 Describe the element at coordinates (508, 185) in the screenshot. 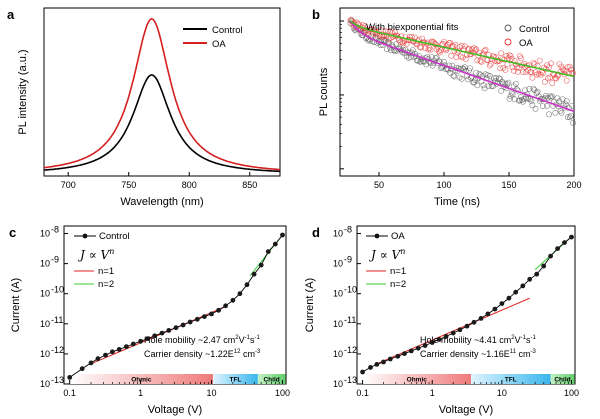

I see `x-tick-label: 150` at that location.